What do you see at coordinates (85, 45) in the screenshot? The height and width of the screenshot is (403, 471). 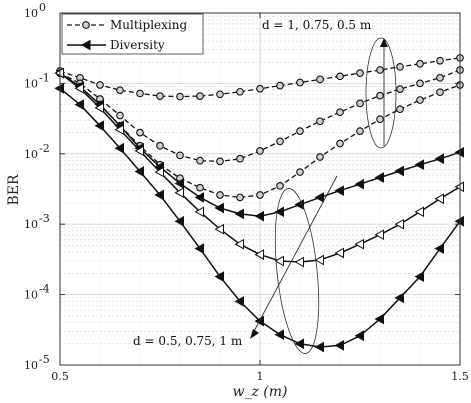 I see `legend-marker-diversity` at bounding box center [85, 45].